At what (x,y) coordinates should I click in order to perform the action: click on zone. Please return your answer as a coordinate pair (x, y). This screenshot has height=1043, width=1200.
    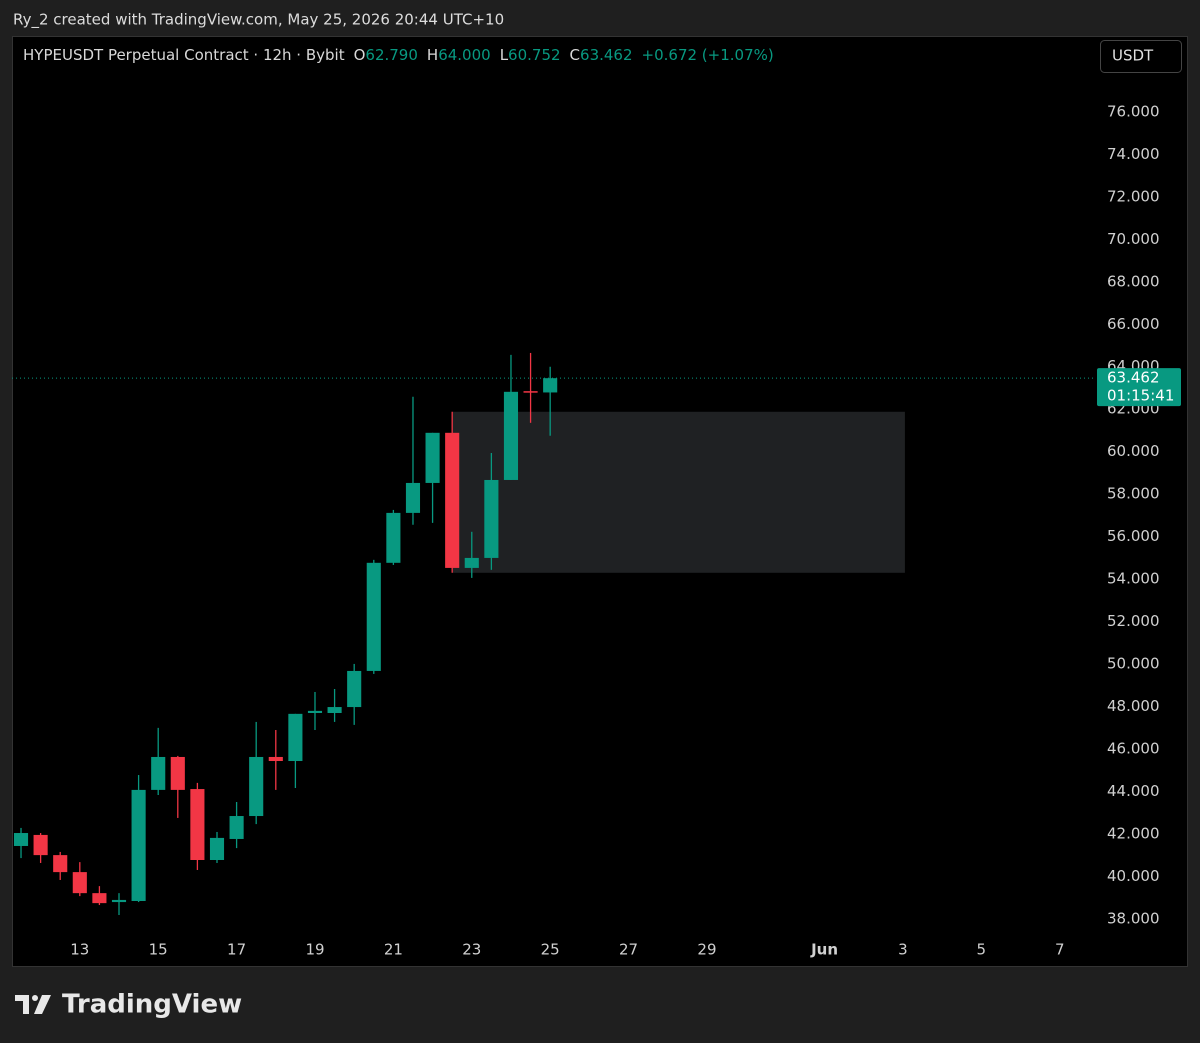
    Looking at the image, I should click on (678, 492).